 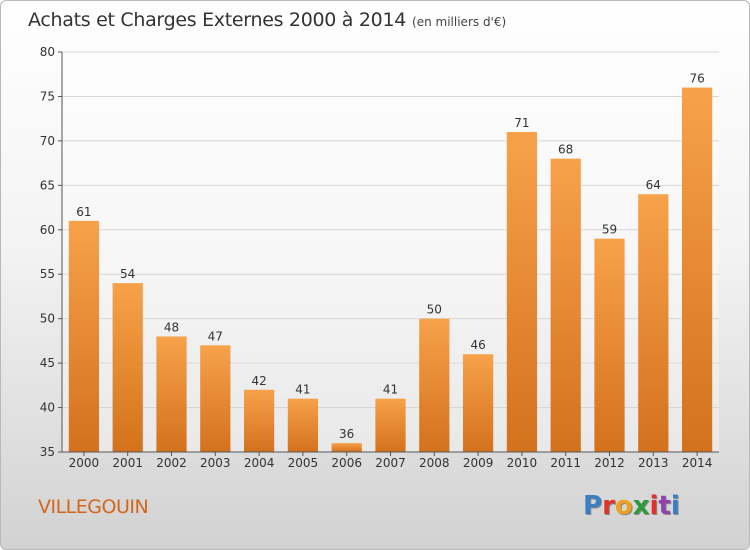 I want to click on data-label: 64, so click(x=653, y=185).